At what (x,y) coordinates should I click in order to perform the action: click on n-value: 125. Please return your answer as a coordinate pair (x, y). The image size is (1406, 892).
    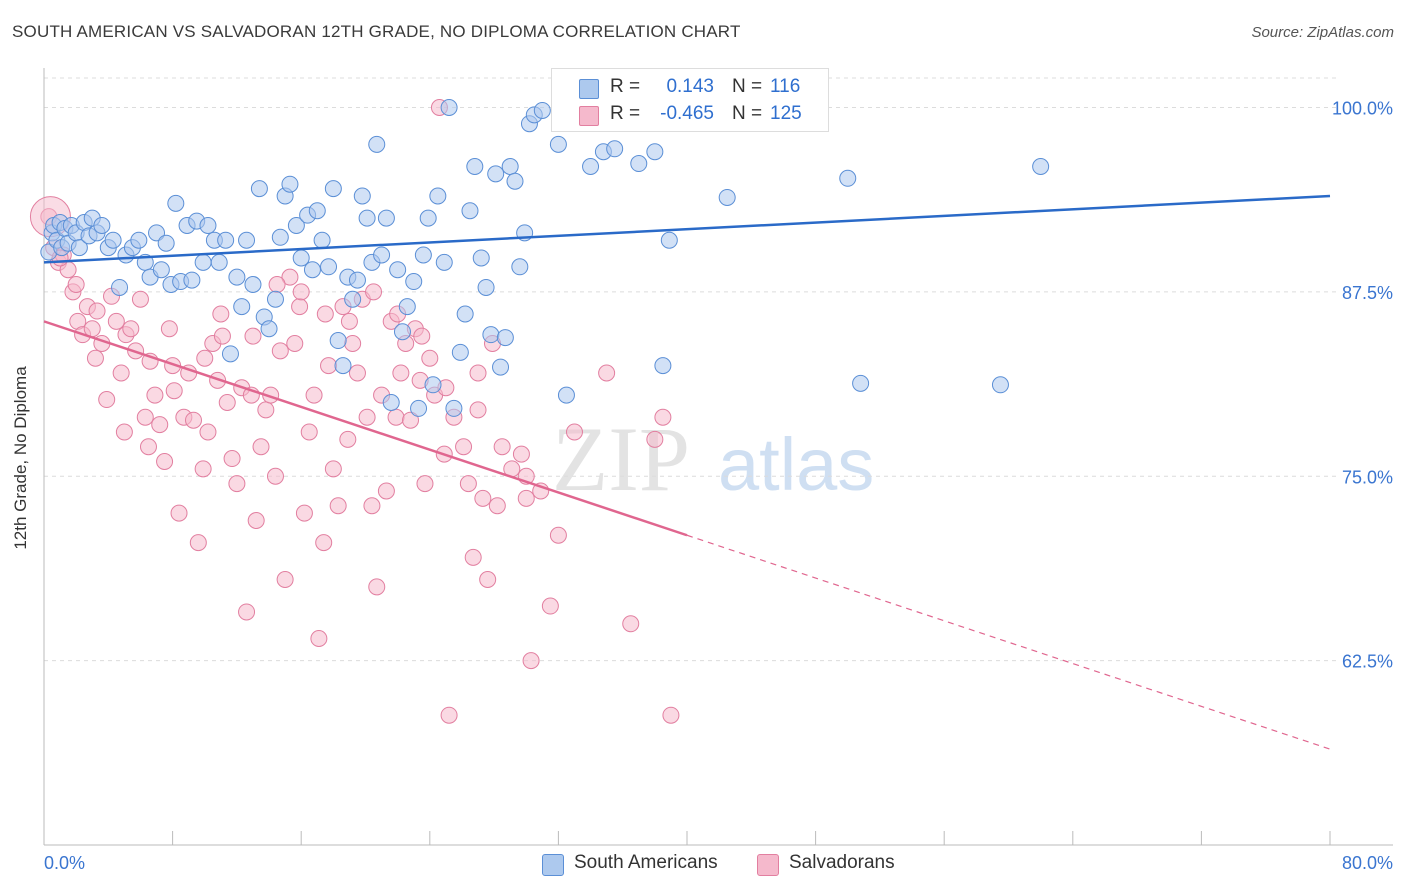
    Looking at the image, I should click on (786, 113).